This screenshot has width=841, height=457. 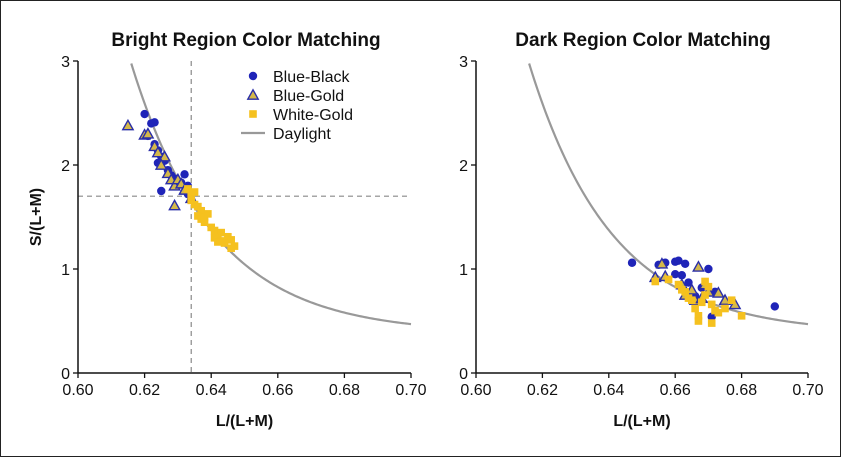 What do you see at coordinates (308, 96) in the screenshot?
I see `legend-blue-gold-label: Blue-Gold` at bounding box center [308, 96].